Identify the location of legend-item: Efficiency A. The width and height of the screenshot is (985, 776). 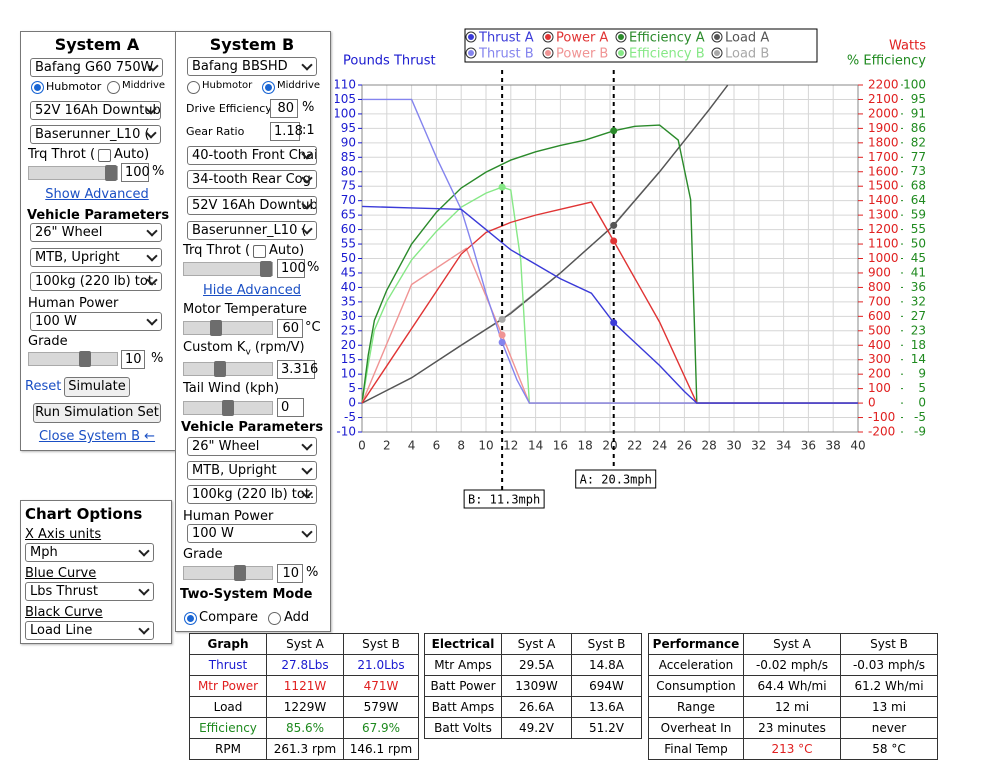
(660, 38).